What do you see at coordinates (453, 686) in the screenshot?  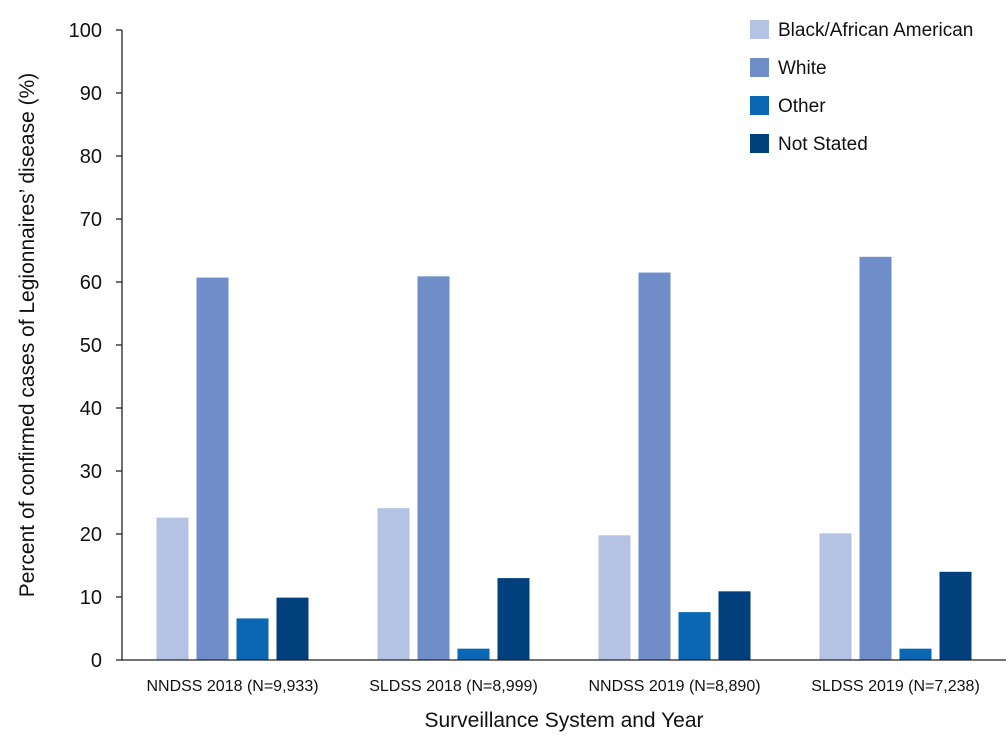 I see `x-tick-label: SLDSS 2018 (N=8,999)` at bounding box center [453, 686].